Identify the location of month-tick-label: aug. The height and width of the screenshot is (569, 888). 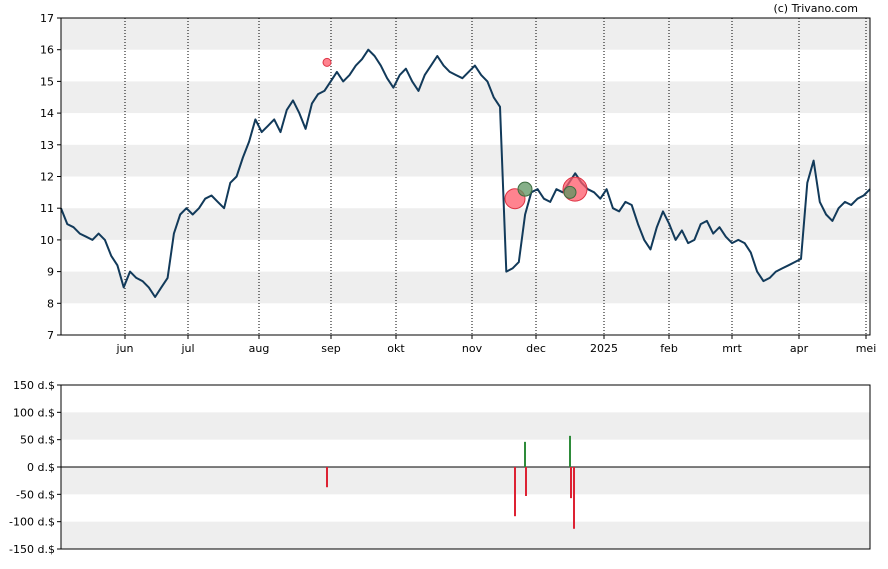
(259, 348).